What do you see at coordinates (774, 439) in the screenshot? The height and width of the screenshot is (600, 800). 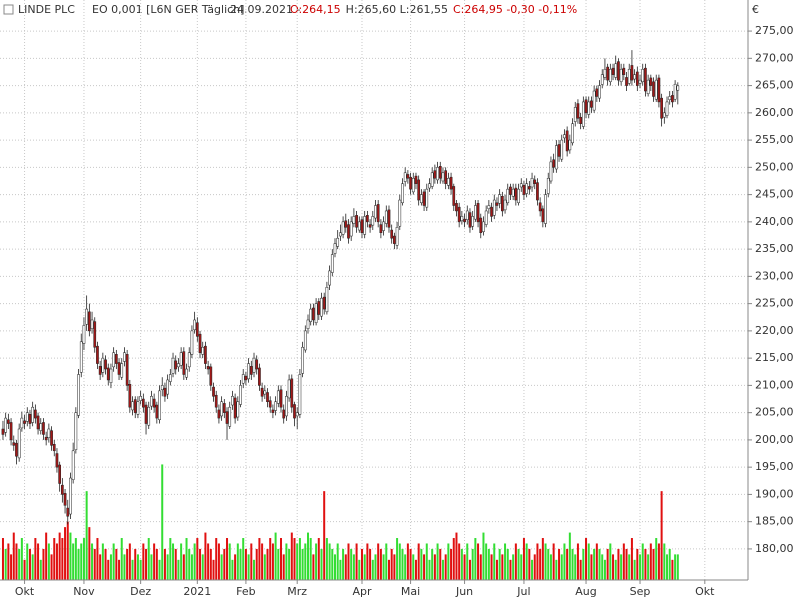 I see `y-tick-label: 200,00` at bounding box center [774, 439].